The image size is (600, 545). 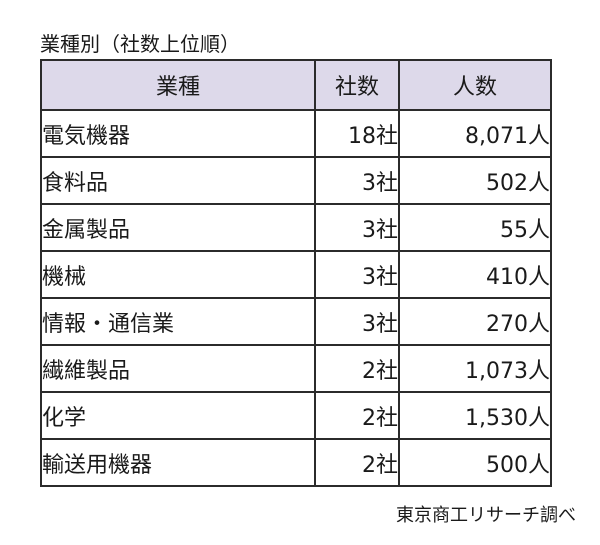 I want to click on people-cell: 55人, so click(x=475, y=227).